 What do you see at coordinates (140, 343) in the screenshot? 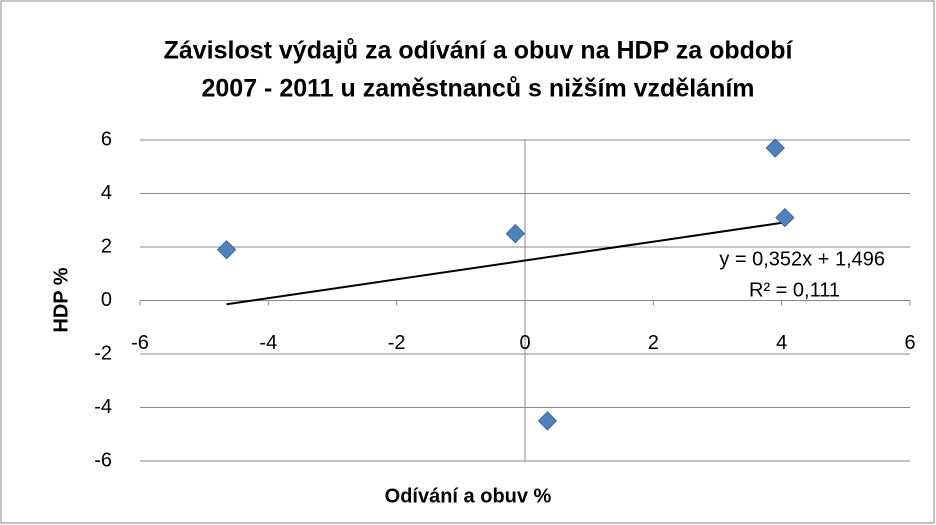
I see `x-tick-label: -6` at bounding box center [140, 343].